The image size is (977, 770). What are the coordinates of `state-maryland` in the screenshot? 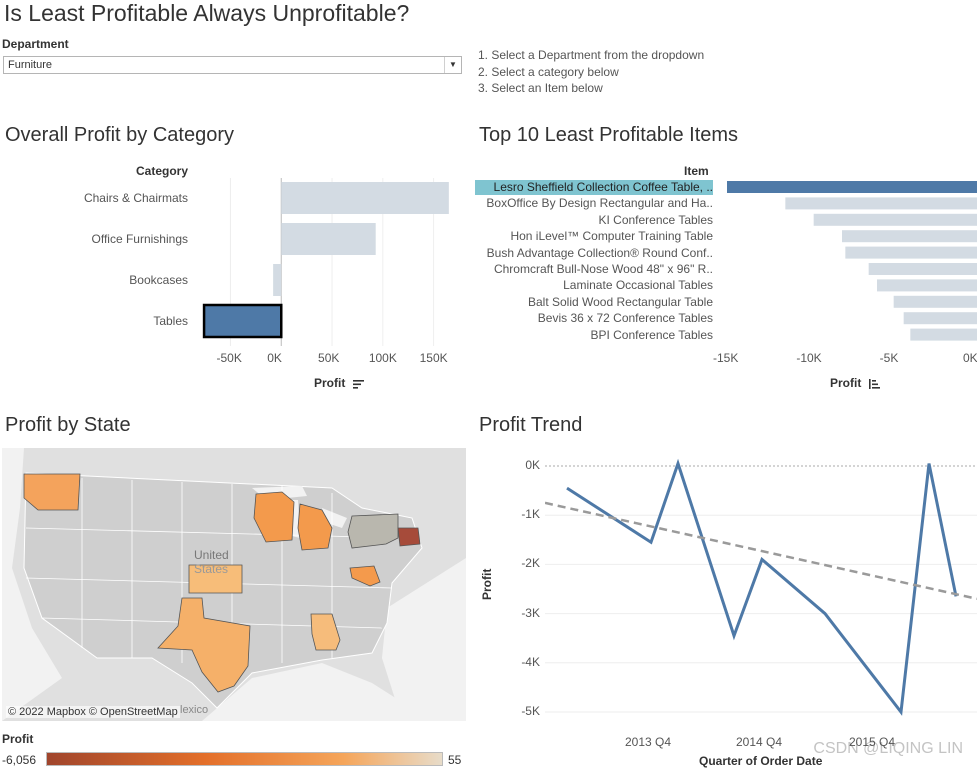 It's located at (365, 576).